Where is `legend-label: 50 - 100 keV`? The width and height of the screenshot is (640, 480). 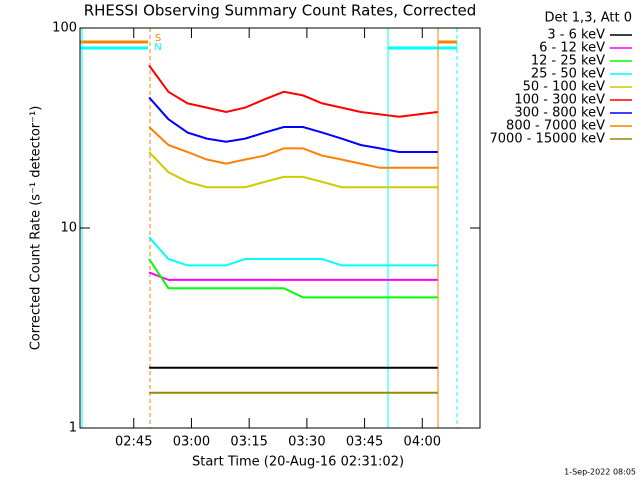 legend-label: 50 - 100 keV is located at coordinates (564, 87).